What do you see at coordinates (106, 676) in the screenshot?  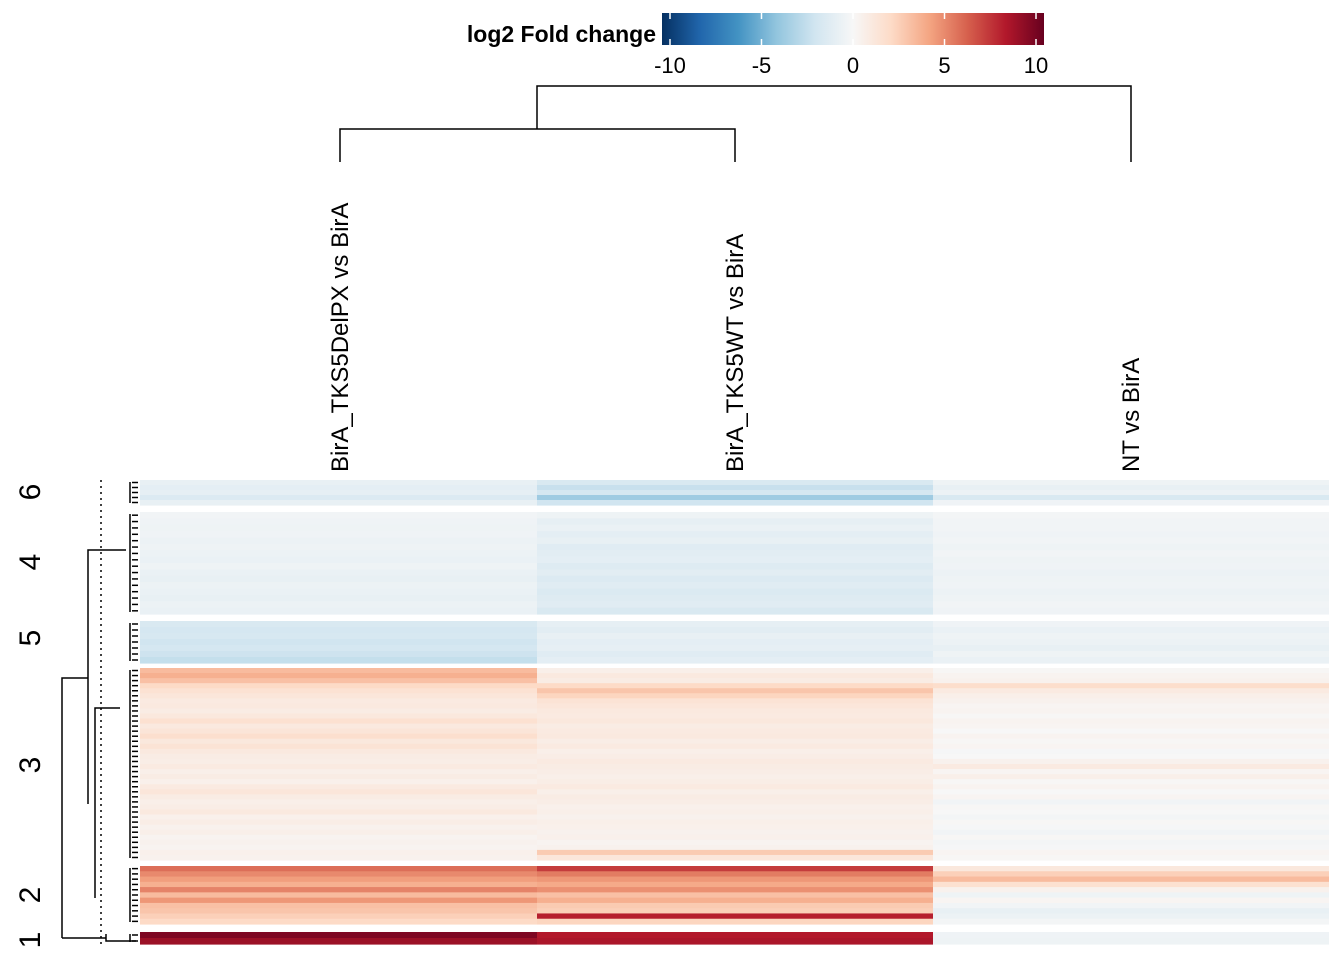 I see `row-dendro-upper` at bounding box center [106, 676].